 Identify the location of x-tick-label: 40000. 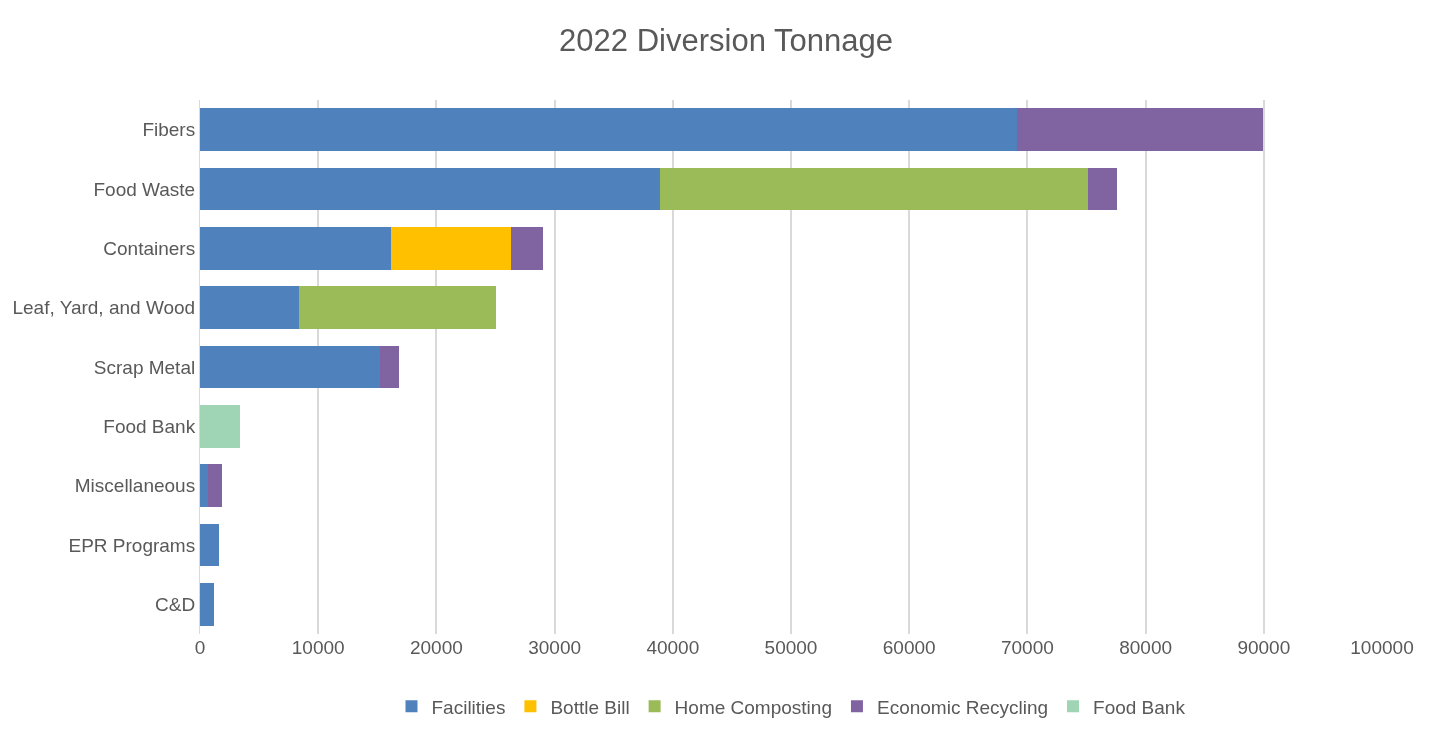
(673, 647).